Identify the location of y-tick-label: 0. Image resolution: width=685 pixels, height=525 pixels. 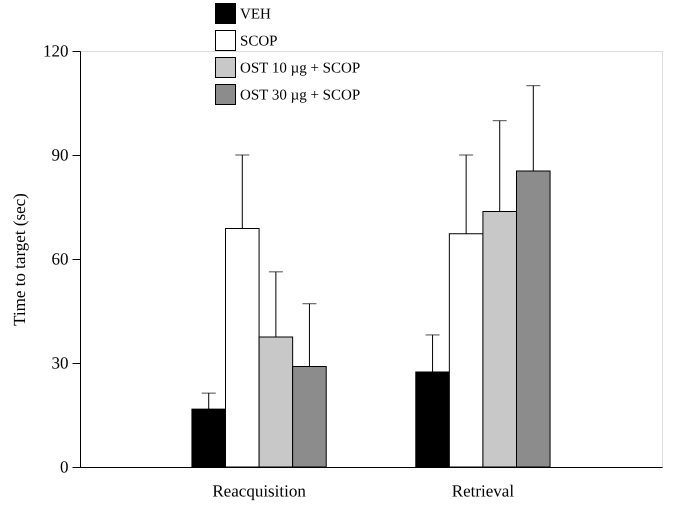
(64, 467).